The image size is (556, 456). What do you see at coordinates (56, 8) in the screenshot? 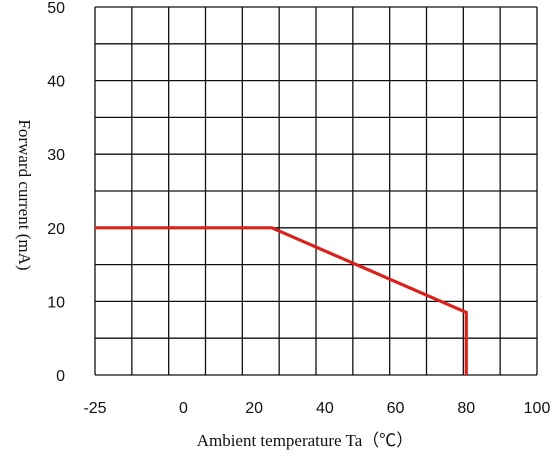
I see `y-tick-label: 50` at bounding box center [56, 8].